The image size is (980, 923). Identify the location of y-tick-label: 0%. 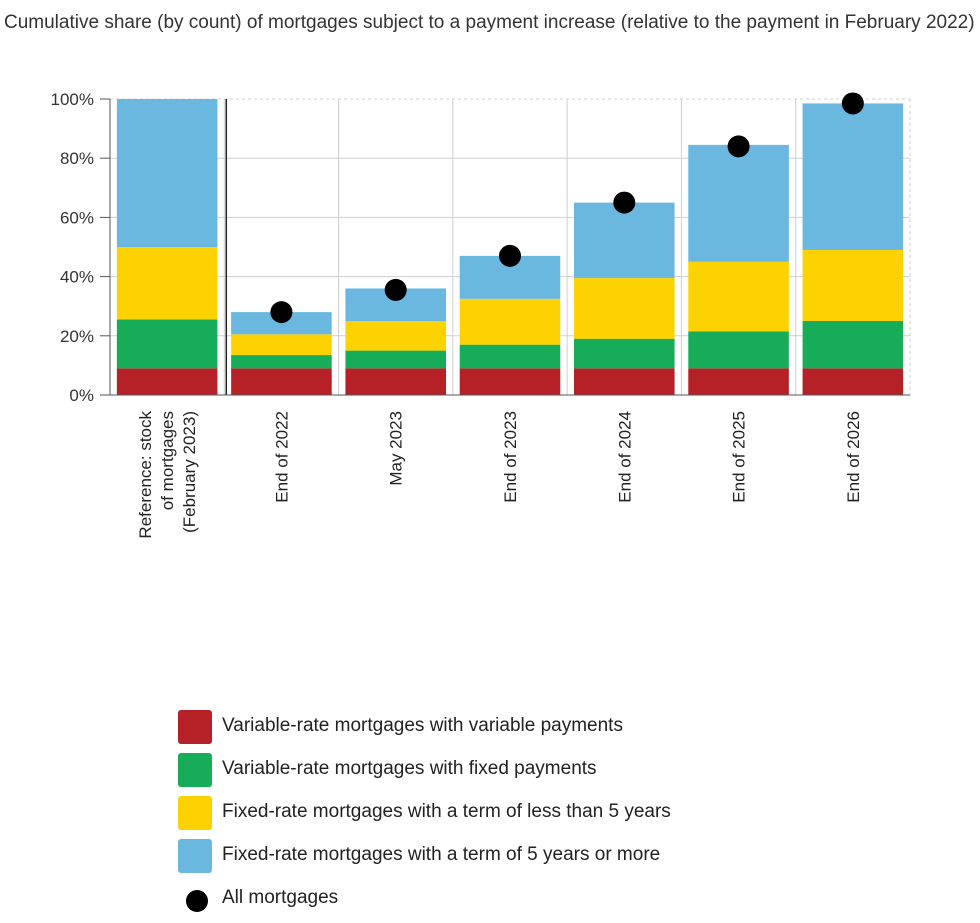
(81, 395).